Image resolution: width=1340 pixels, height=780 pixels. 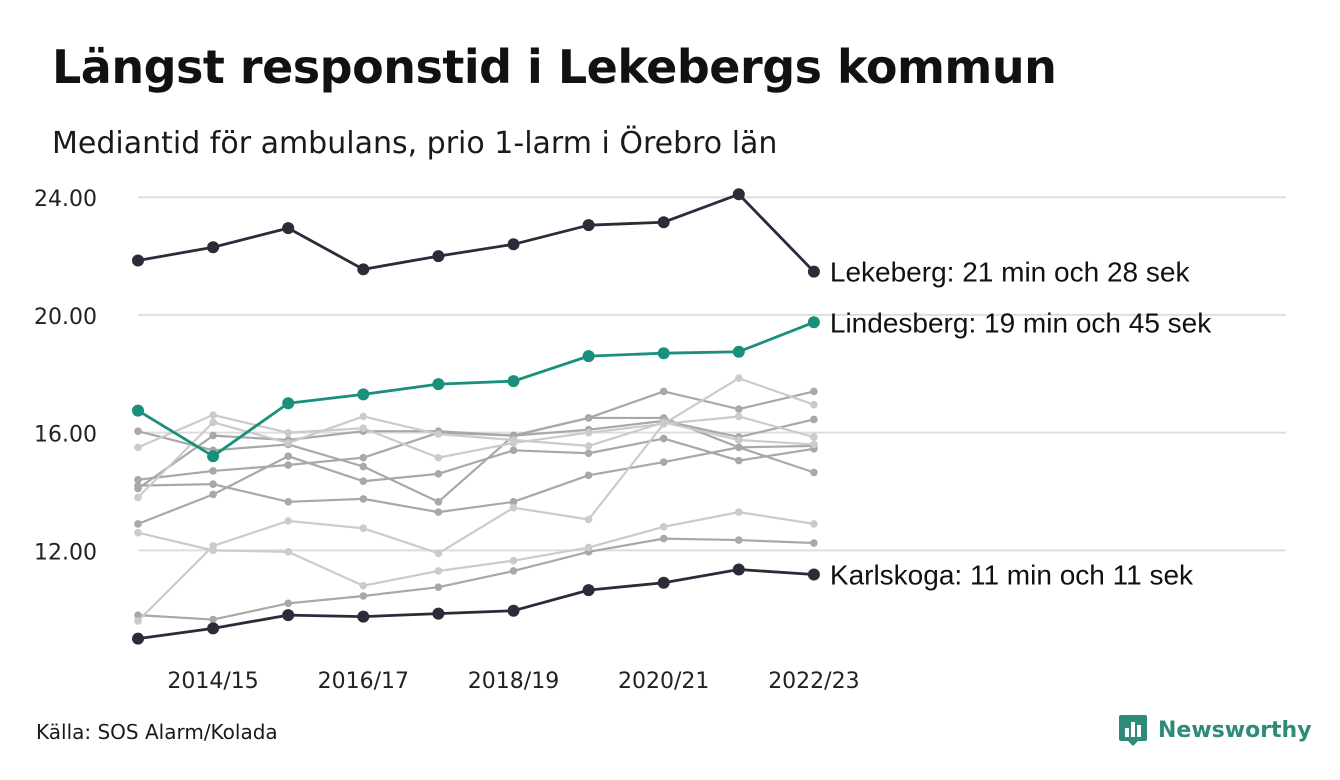 I want to click on x-tick-label: 2014/15, so click(x=212, y=681).